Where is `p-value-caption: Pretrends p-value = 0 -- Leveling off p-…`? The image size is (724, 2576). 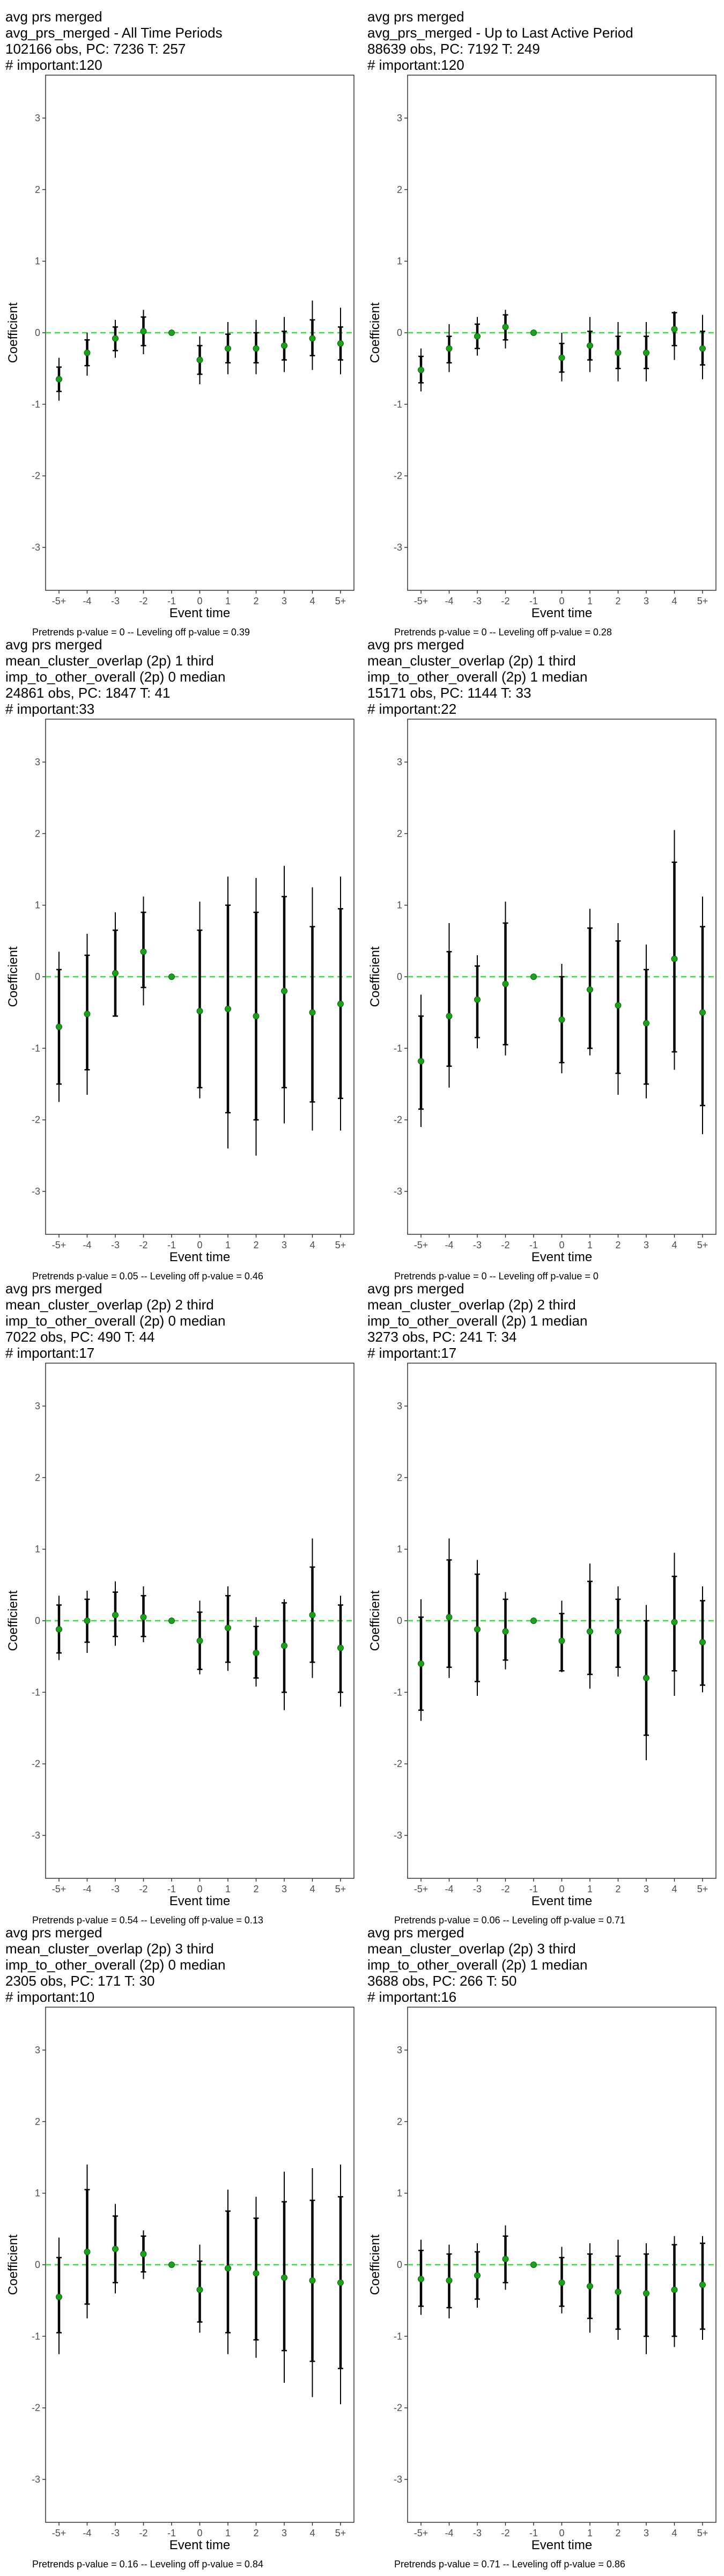
p-value-caption: Pretrends p-value = 0 -- Leveling off p-… is located at coordinates (141, 632).